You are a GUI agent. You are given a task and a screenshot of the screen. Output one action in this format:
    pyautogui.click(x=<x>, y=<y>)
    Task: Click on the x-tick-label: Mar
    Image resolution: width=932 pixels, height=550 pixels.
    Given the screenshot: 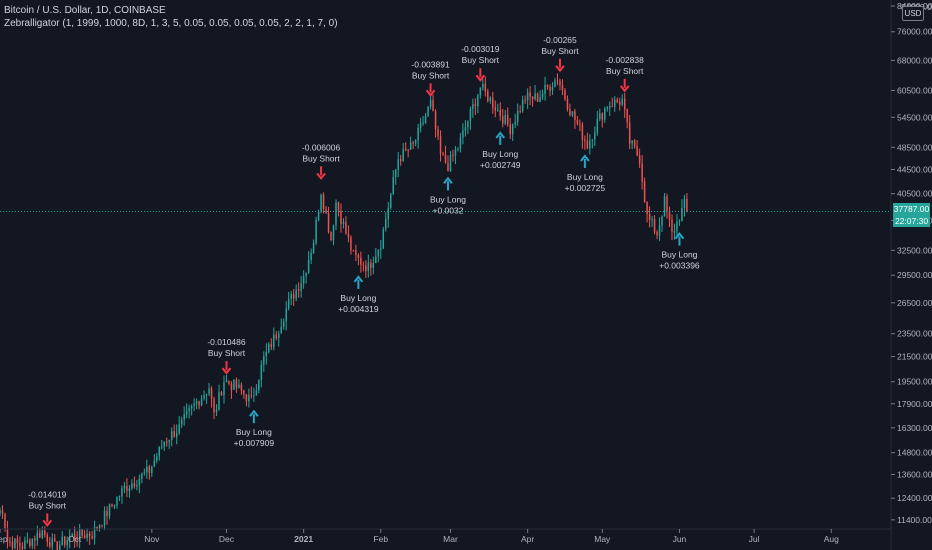 What is the action you would take?
    pyautogui.click(x=450, y=539)
    